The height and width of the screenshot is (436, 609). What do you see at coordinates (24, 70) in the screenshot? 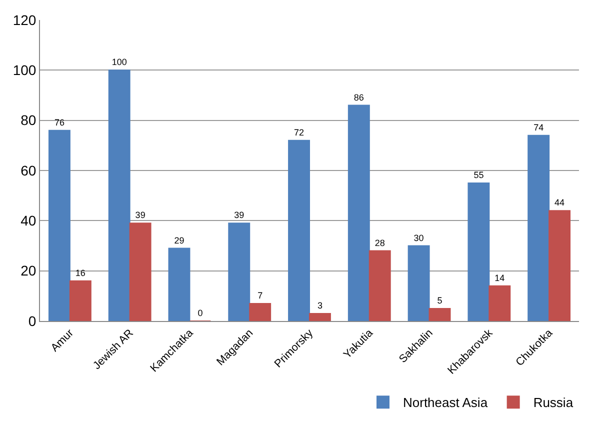
I see `y-tick-label: 100` at bounding box center [24, 70].